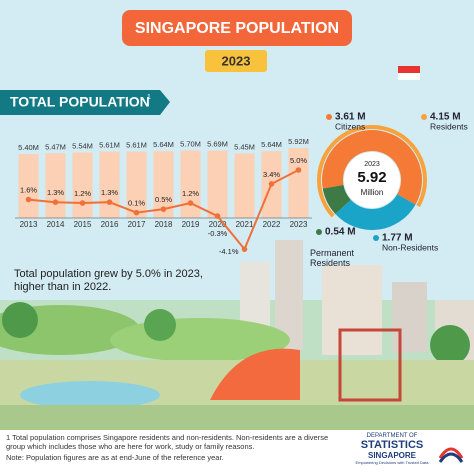 The height and width of the screenshot is (474, 474). What do you see at coordinates (218, 224) in the screenshot?
I see `x-tick-label: 2020` at bounding box center [218, 224].